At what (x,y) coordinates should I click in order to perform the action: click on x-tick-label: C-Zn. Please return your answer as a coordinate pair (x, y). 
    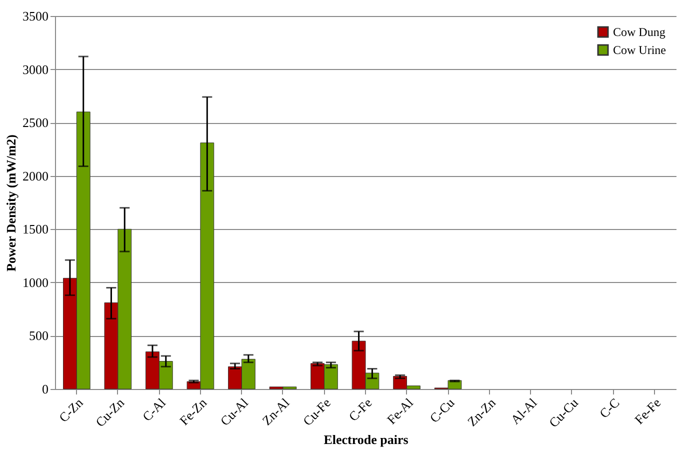
    Looking at the image, I should click on (71, 410).